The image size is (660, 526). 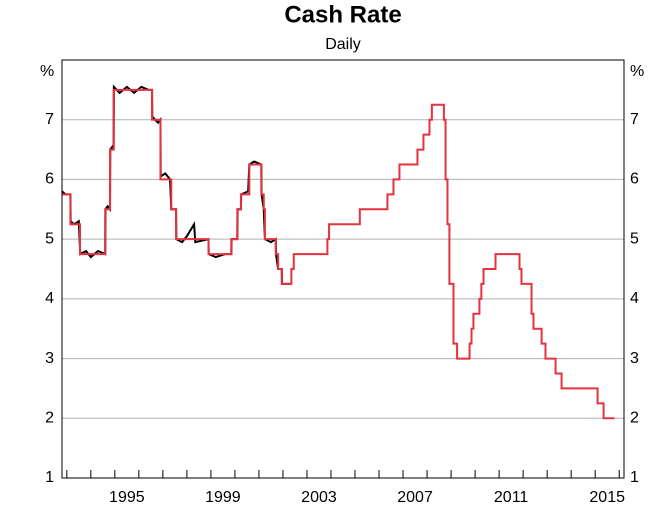 What do you see at coordinates (634, 298) in the screenshot?
I see `y2-tick-label: 4` at bounding box center [634, 298].